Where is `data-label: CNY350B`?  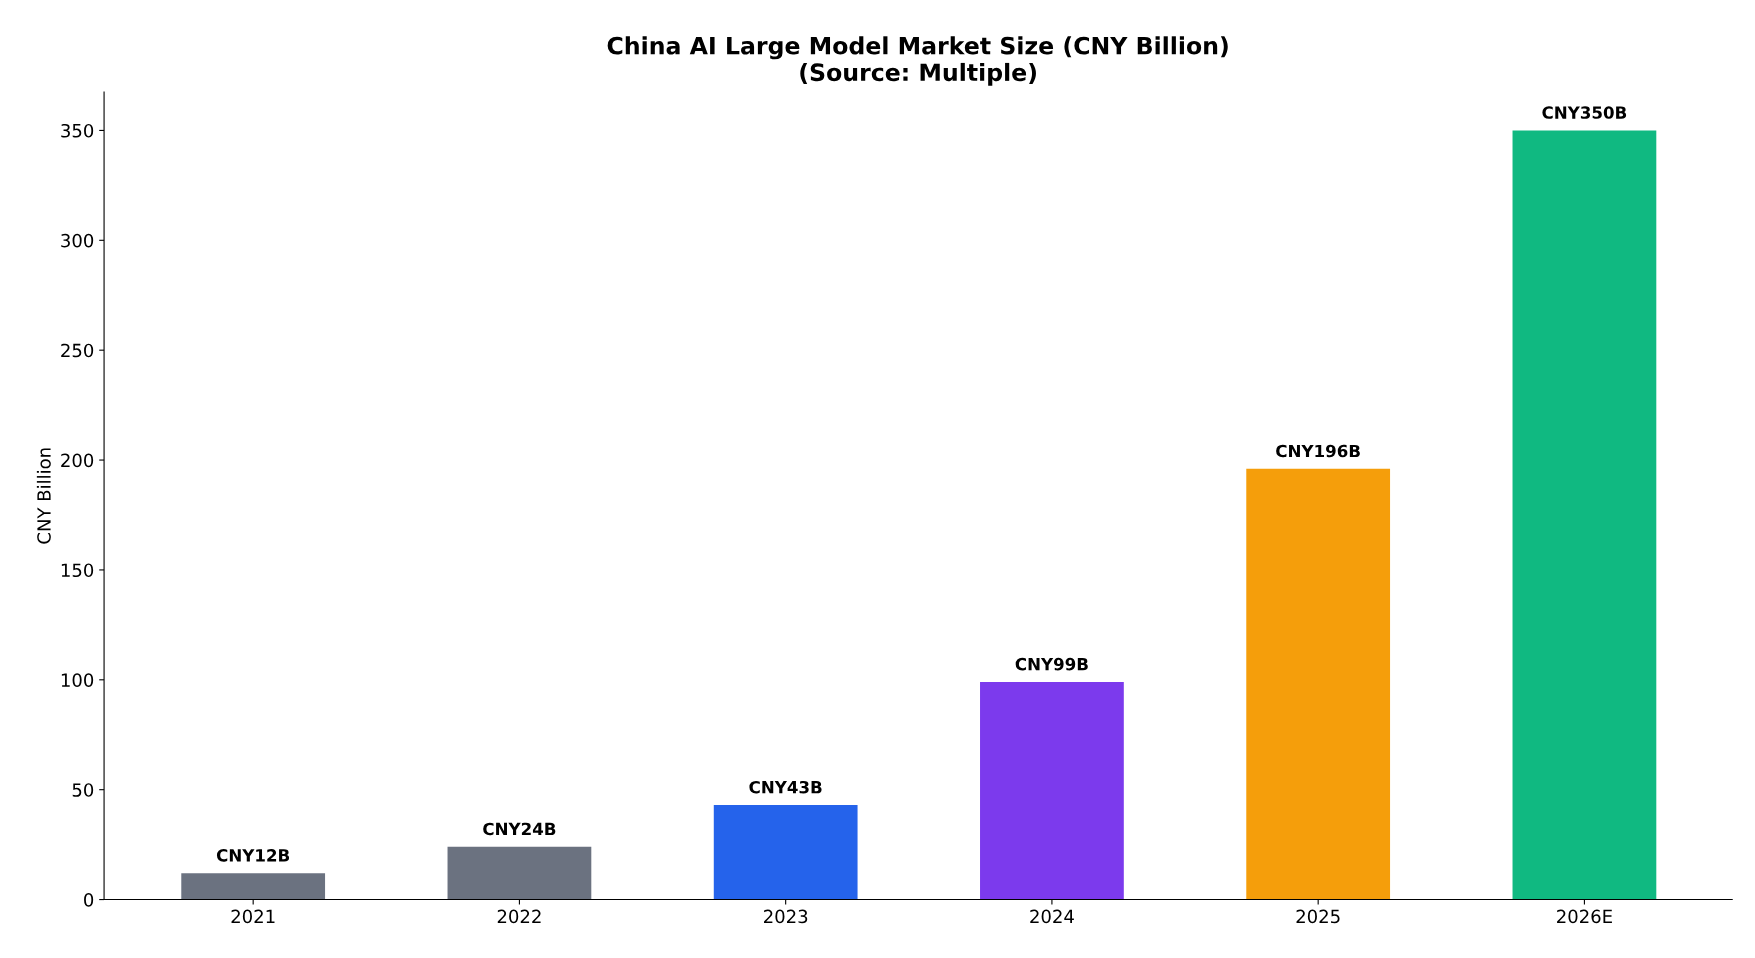 data-label: CNY350B is located at coordinates (1584, 112).